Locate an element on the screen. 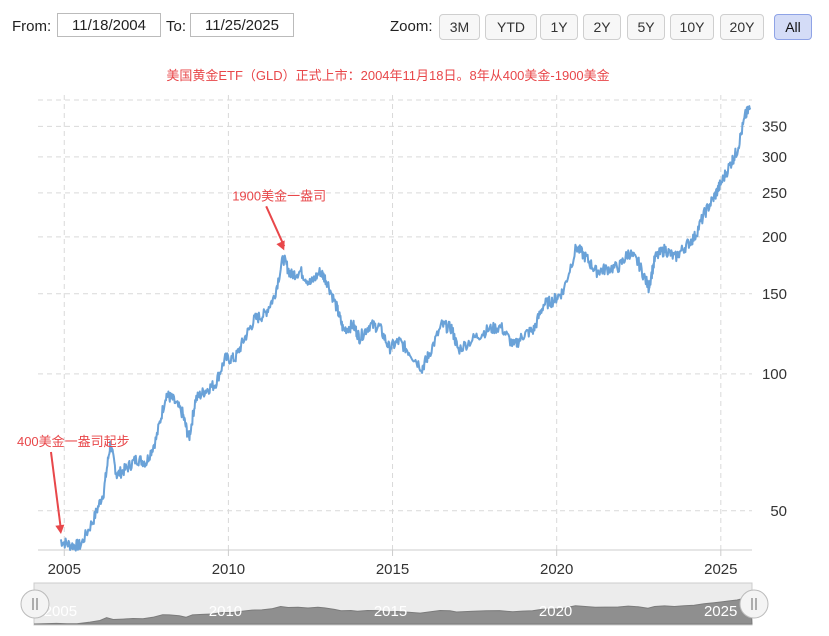 The image size is (829, 636). zoom-label: Zoom: is located at coordinates (411, 26).